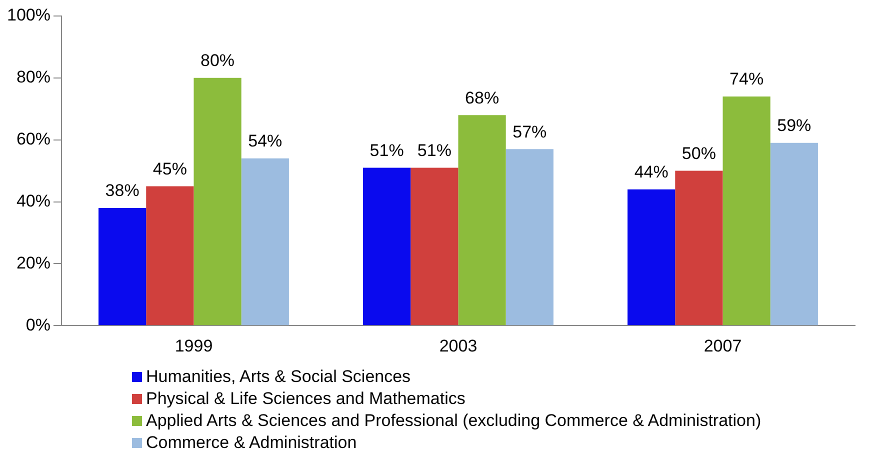 The height and width of the screenshot is (460, 873). Describe the element at coordinates (723, 346) in the screenshot. I see `x-tick-label: 2007` at that location.